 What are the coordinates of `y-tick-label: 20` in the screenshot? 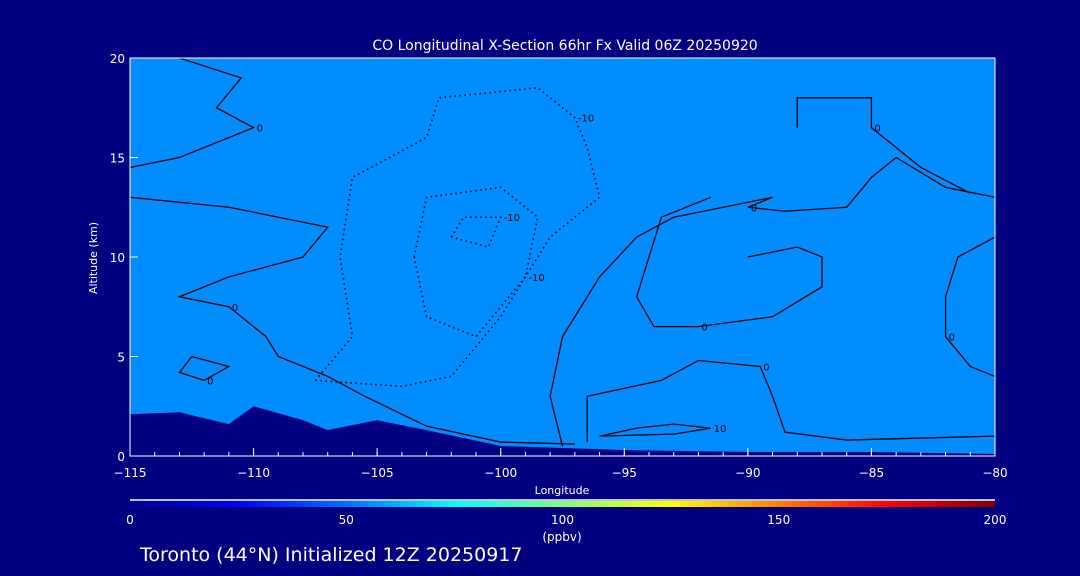 It's located at (117, 59).